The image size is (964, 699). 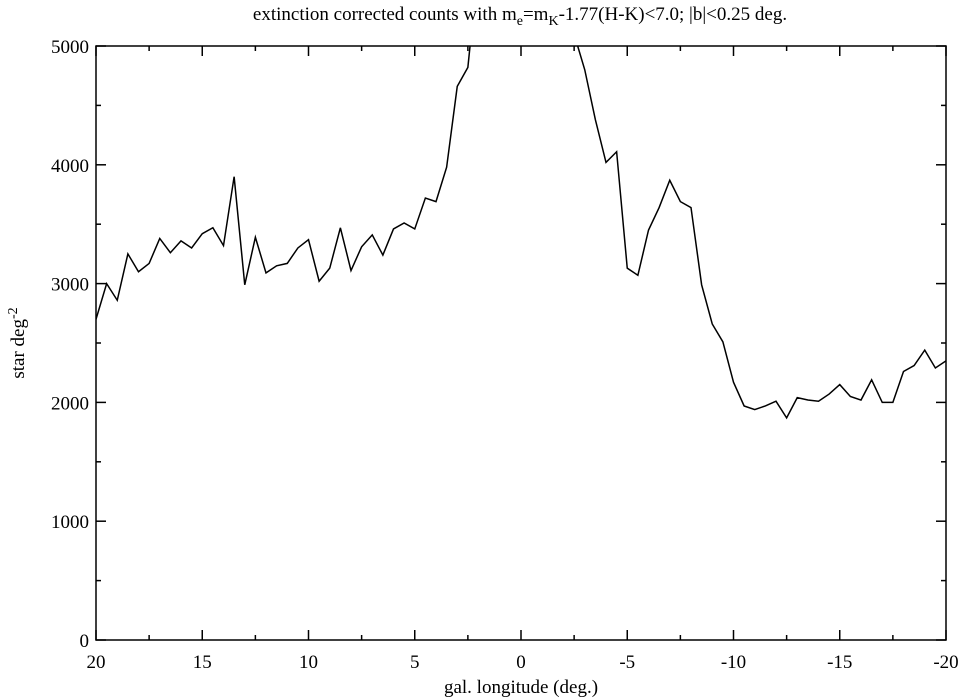 What do you see at coordinates (415, 662) in the screenshot?
I see `x-tick-label: 5` at bounding box center [415, 662].